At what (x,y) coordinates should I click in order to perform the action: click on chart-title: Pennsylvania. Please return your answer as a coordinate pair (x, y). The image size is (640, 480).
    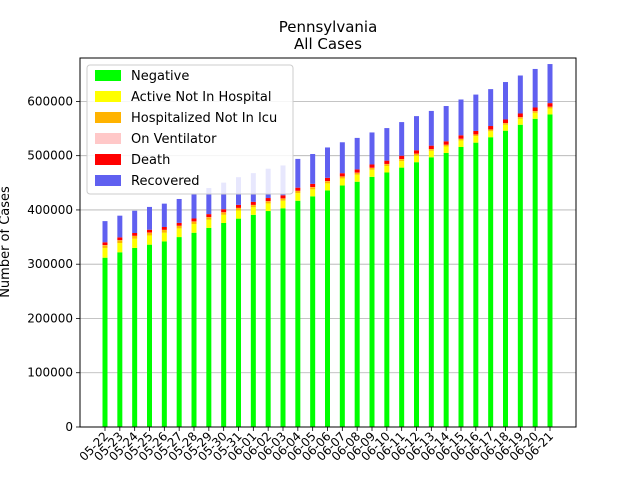
    Looking at the image, I should click on (328, 27).